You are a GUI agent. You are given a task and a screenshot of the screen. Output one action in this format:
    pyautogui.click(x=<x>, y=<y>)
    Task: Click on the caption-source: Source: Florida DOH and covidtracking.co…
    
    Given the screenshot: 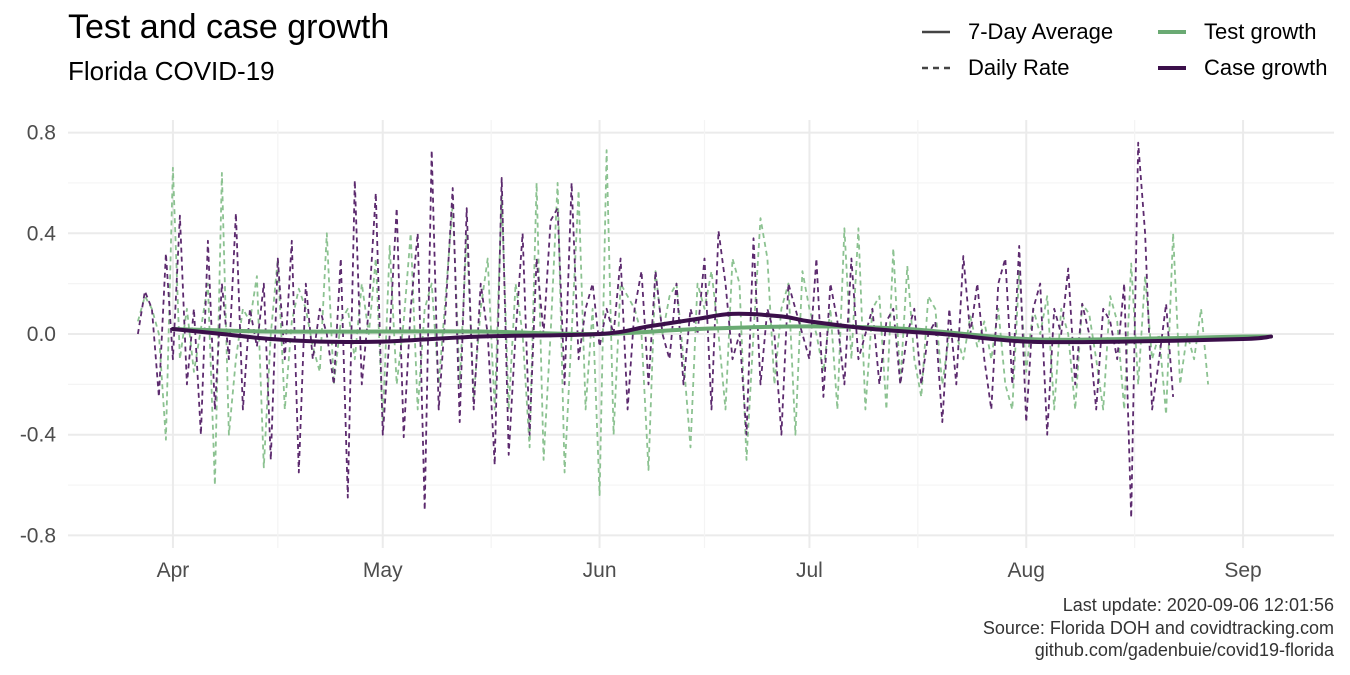 What is the action you would take?
    pyautogui.click(x=1158, y=628)
    